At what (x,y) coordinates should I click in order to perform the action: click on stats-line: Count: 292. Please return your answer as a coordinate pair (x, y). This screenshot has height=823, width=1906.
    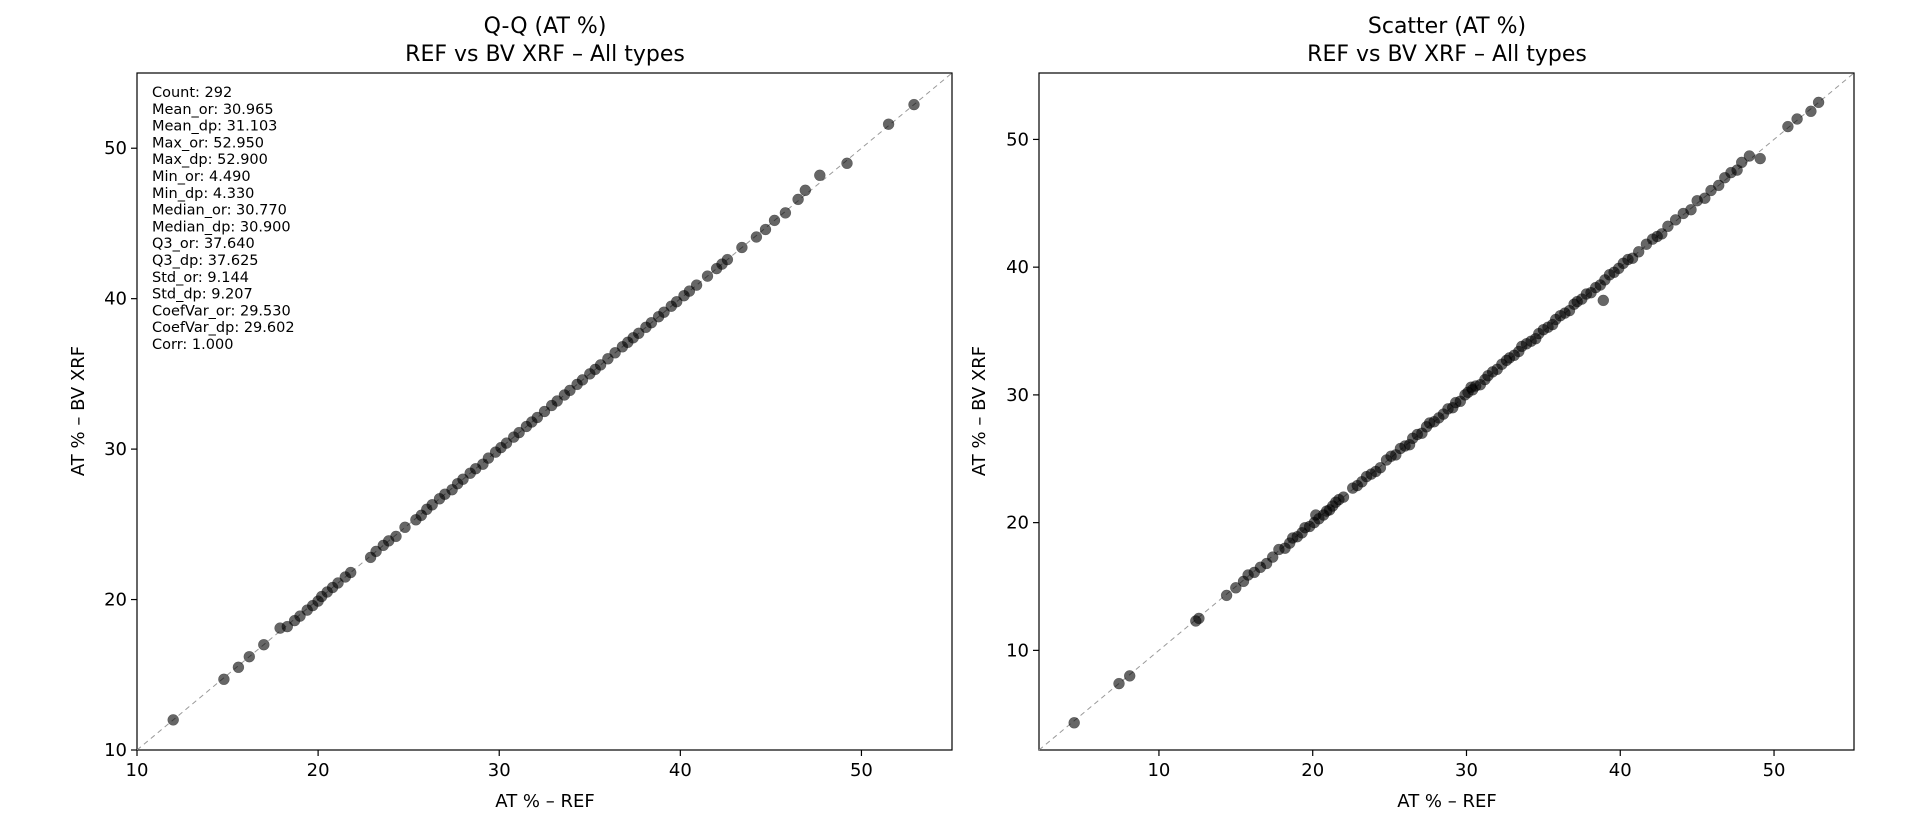
    Looking at the image, I should click on (192, 93).